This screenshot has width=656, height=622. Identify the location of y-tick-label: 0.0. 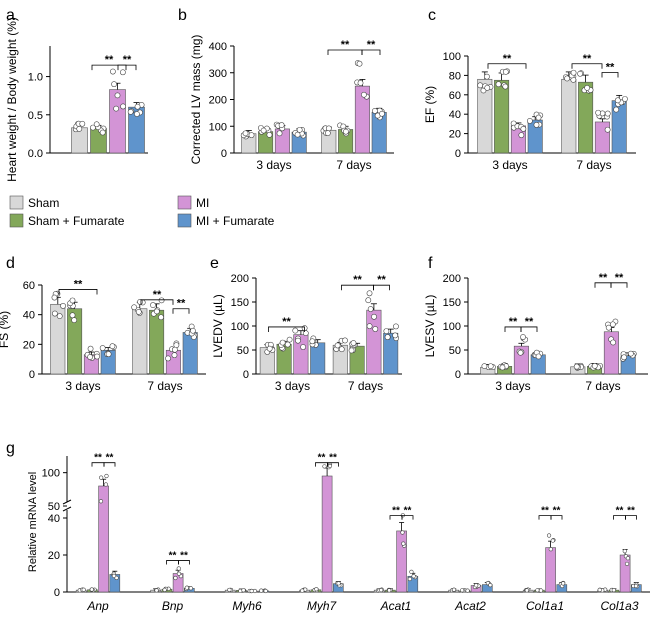
(35, 154).